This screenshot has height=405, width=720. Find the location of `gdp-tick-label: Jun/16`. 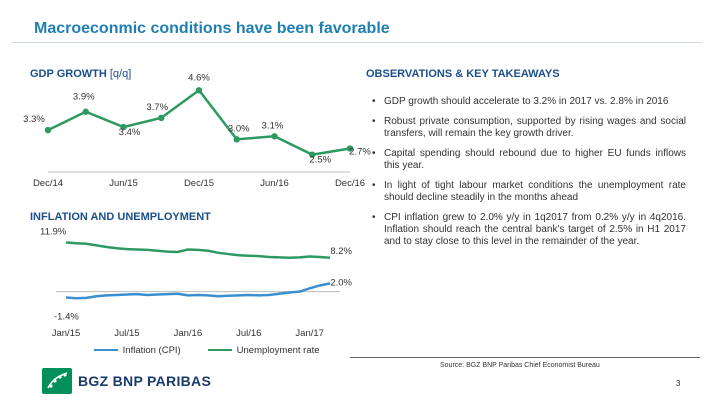

gdp-tick-label: Jun/16 is located at coordinates (274, 183).